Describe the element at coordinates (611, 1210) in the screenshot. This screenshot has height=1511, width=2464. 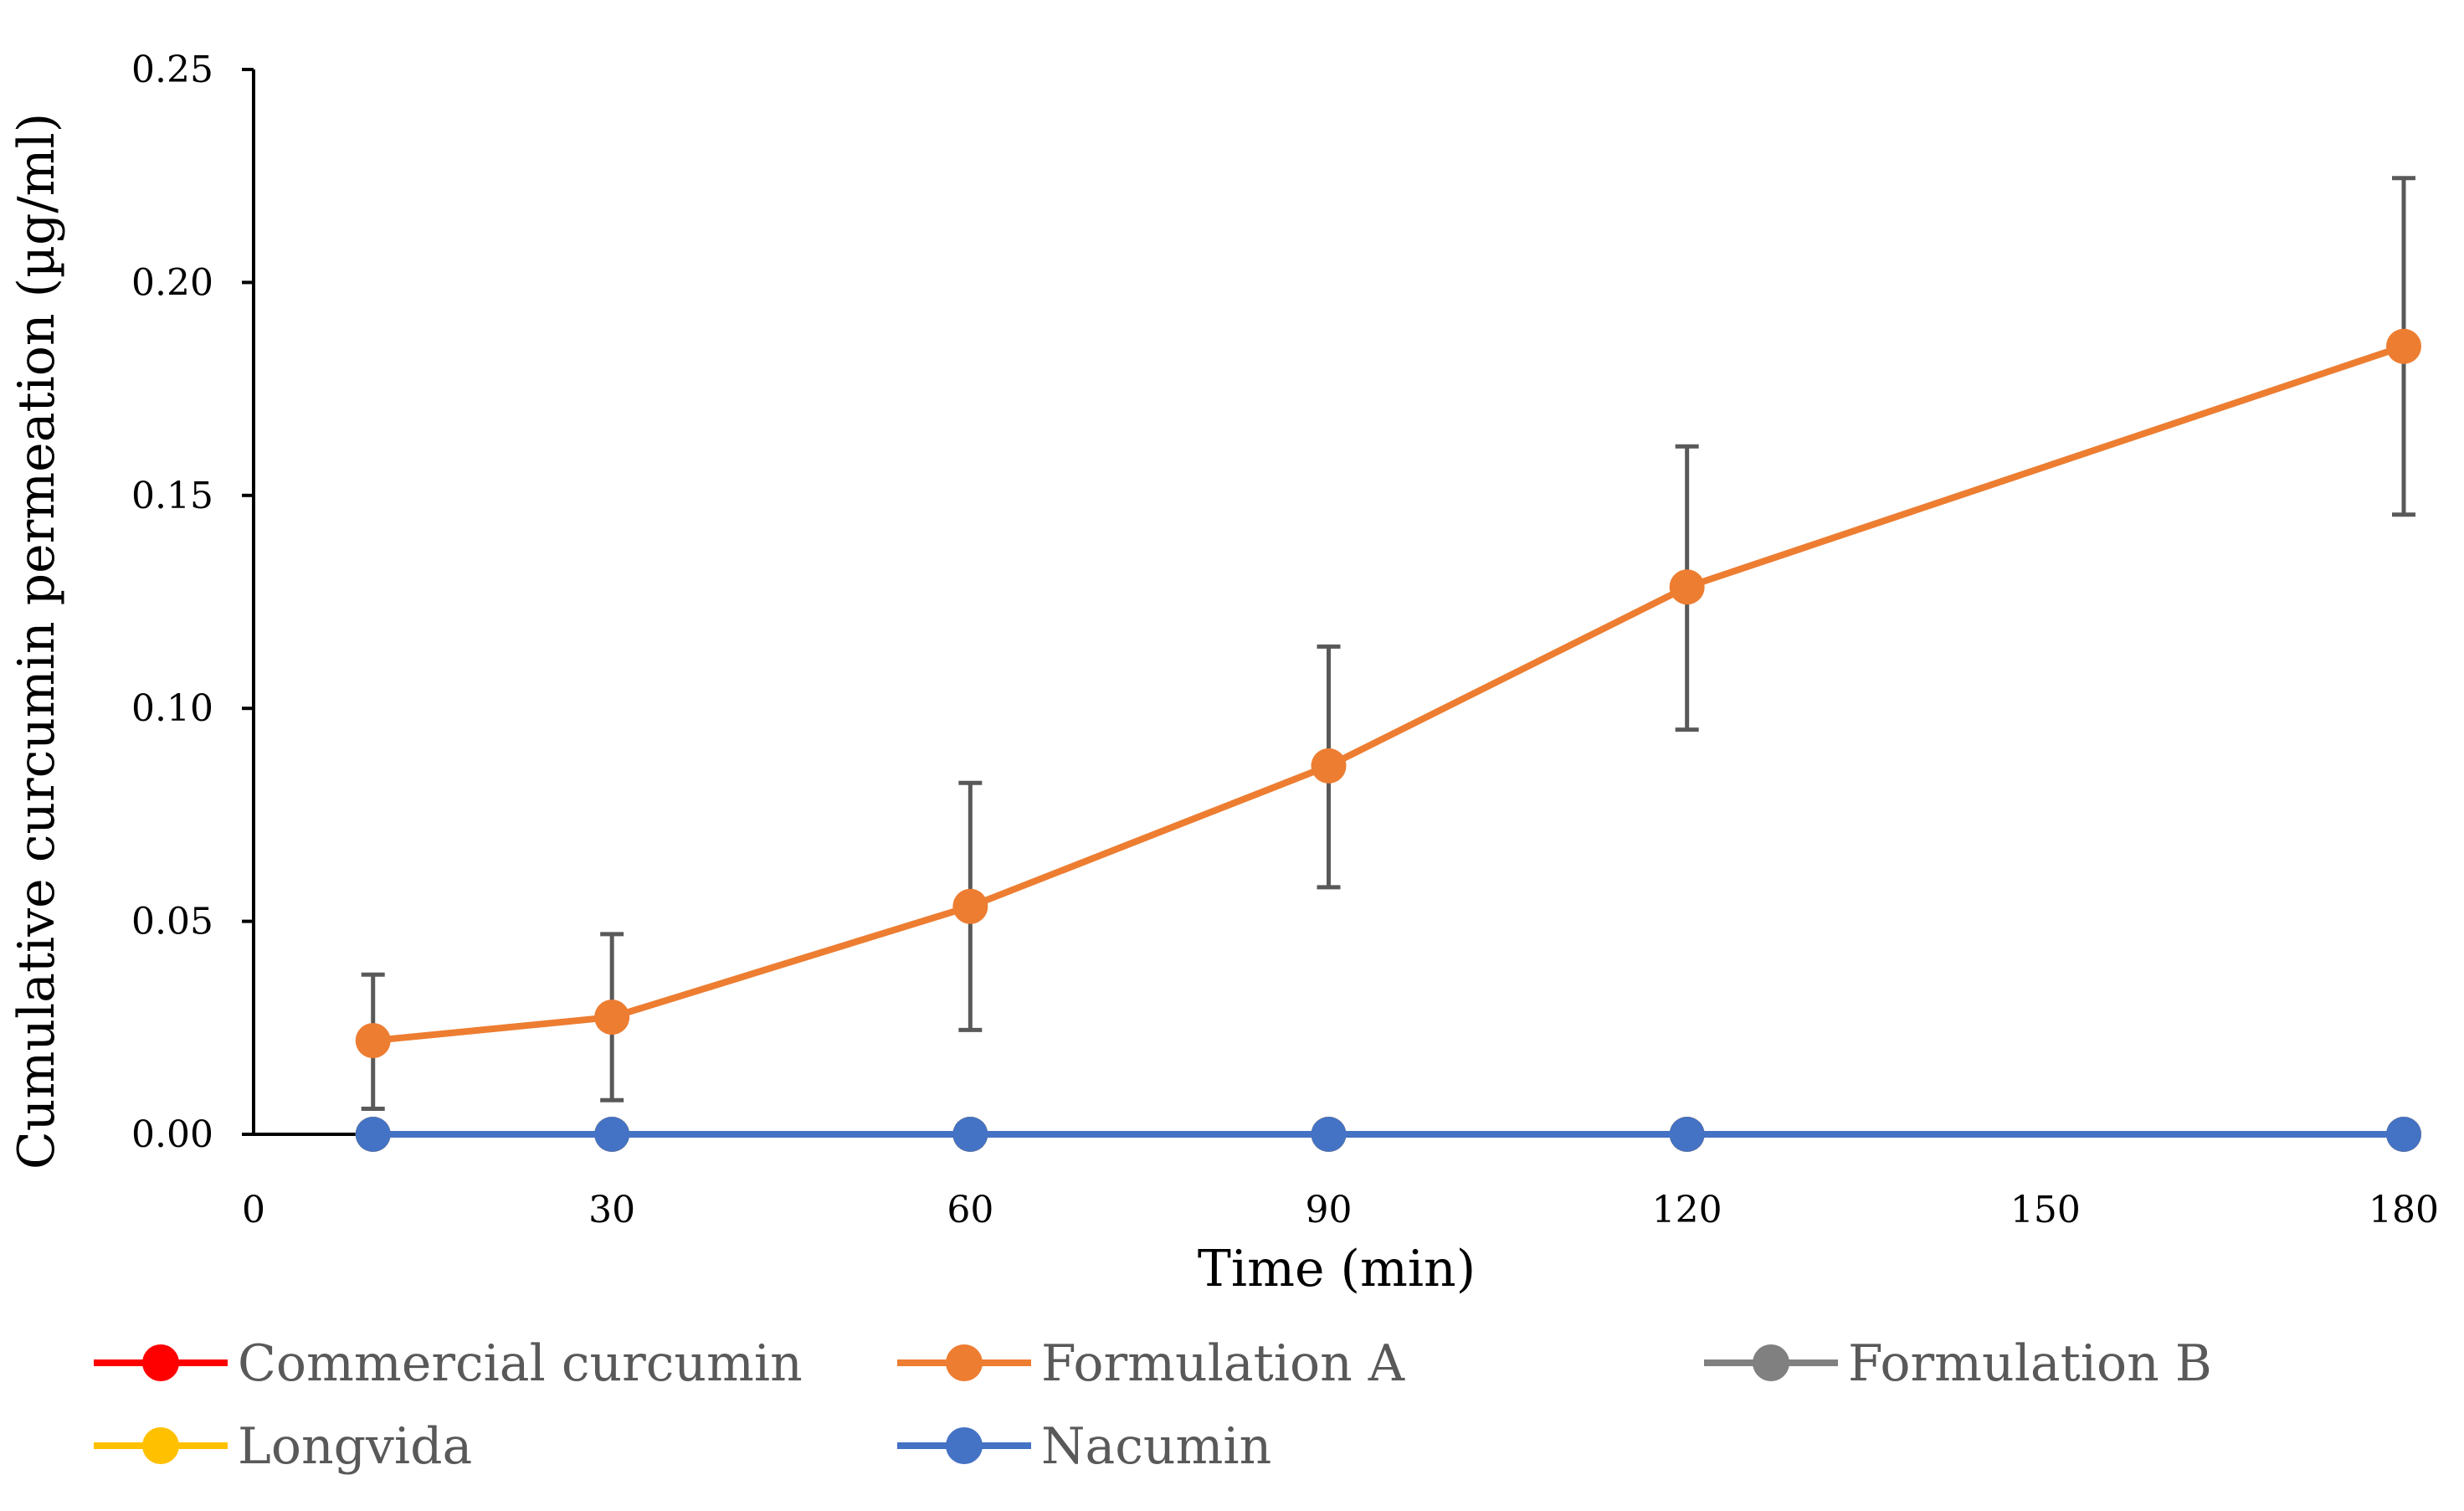
I see `x-tick-label: 30` at that location.